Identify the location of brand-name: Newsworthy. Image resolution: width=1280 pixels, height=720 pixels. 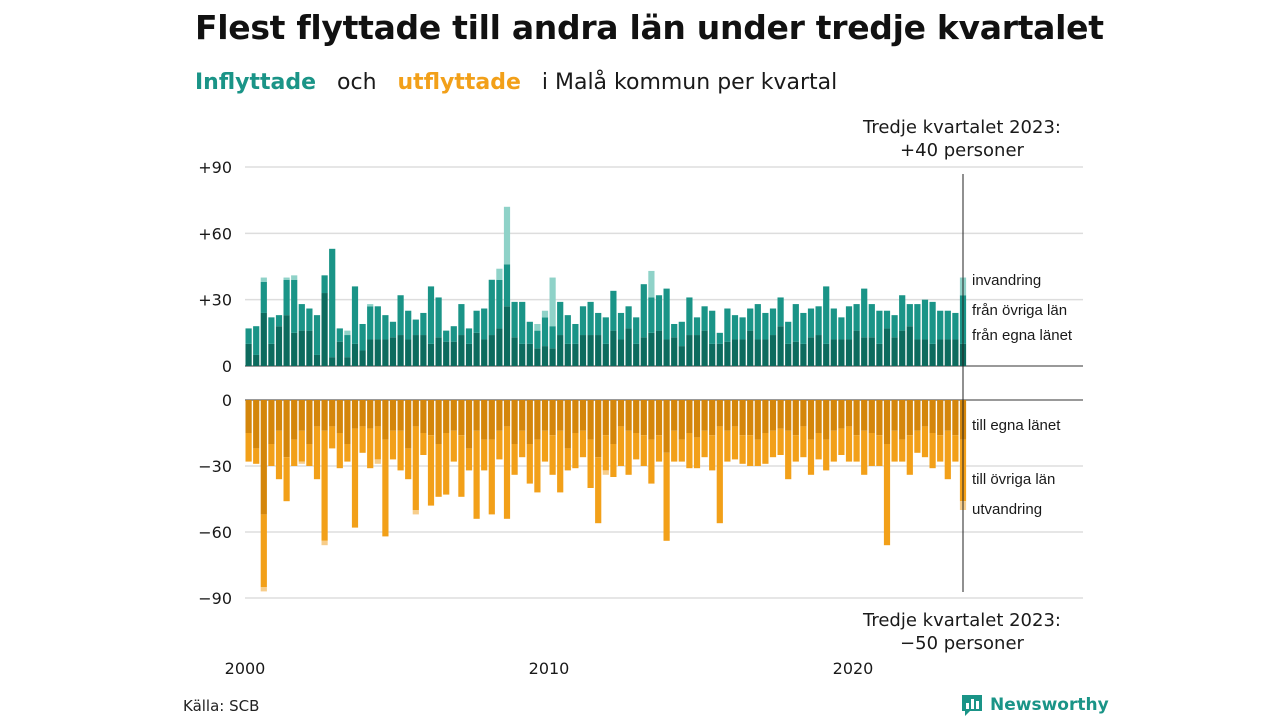
(1049, 705).